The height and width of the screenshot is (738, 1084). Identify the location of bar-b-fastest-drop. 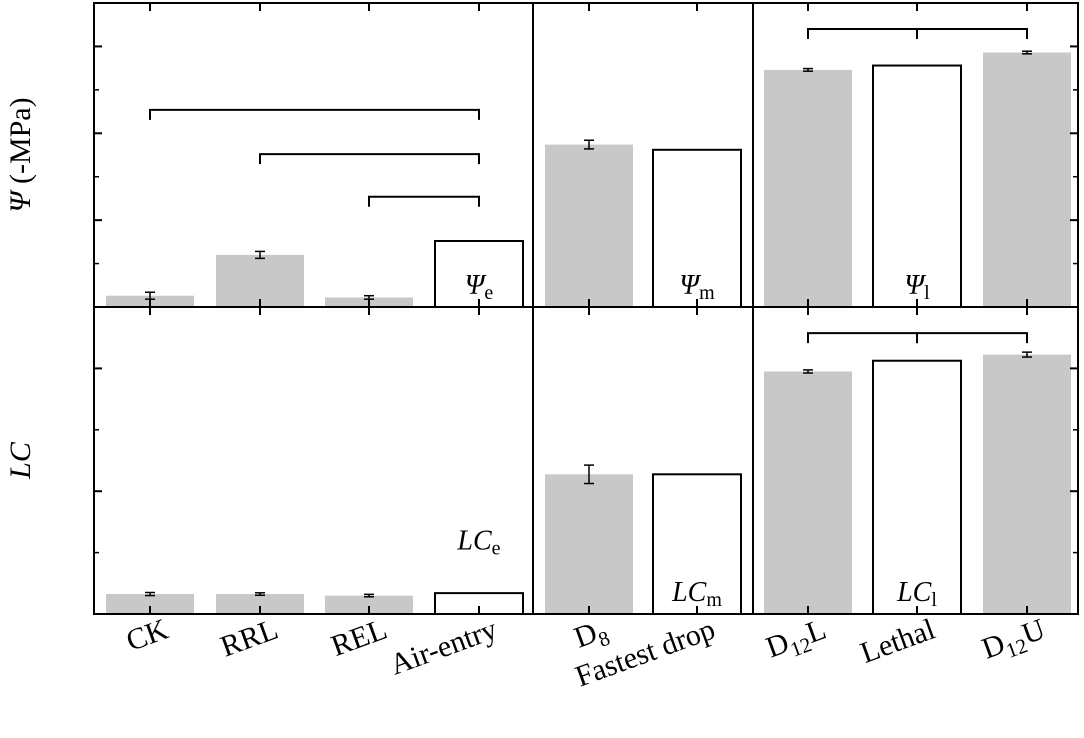
(697, 544).